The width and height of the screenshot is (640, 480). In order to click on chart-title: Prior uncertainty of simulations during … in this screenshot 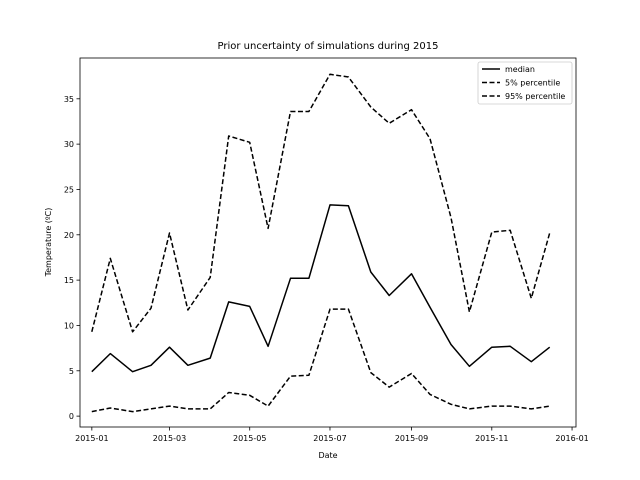, I will do `click(328, 46)`.